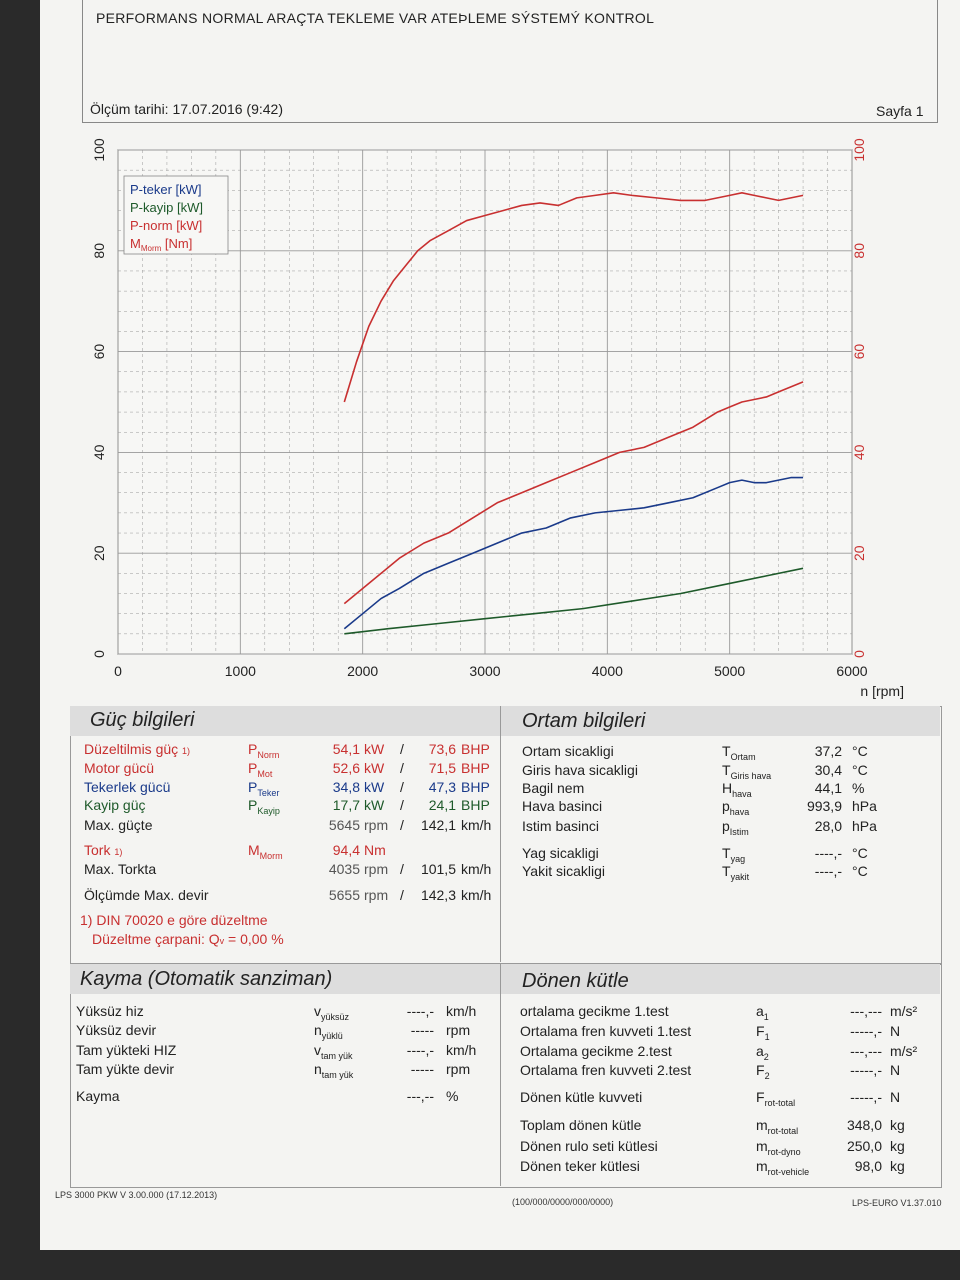 This screenshot has height=1280, width=960. I want to click on guc-ortam-header-bar, so click(505, 721).